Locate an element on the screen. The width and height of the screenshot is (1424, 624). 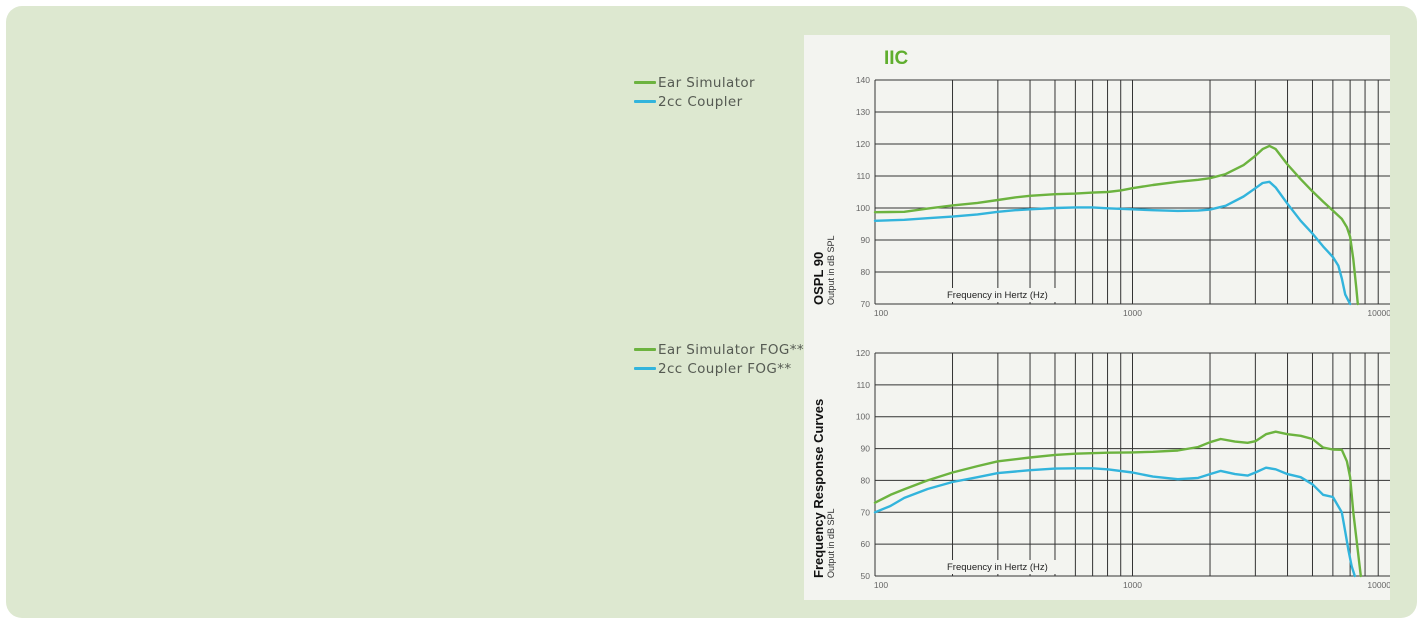
legend-item-2cc-coupler-fog: 2cc Coupler FOG** is located at coordinates (719, 368).